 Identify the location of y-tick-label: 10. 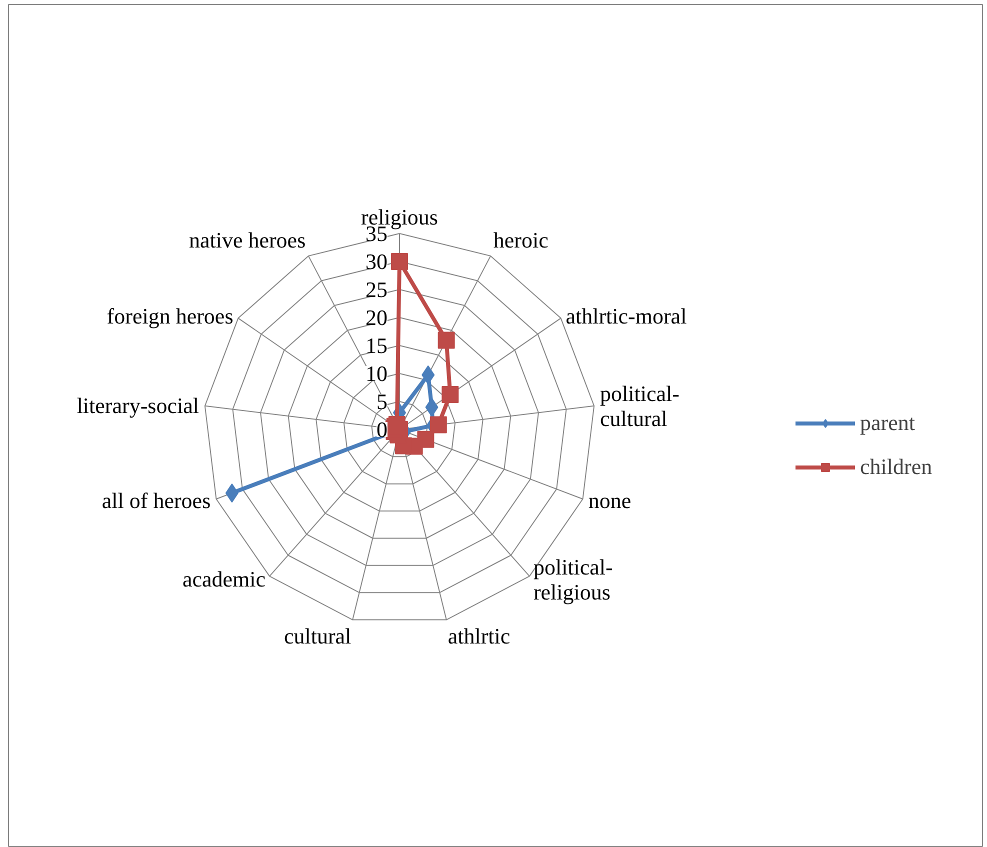
(377, 373).